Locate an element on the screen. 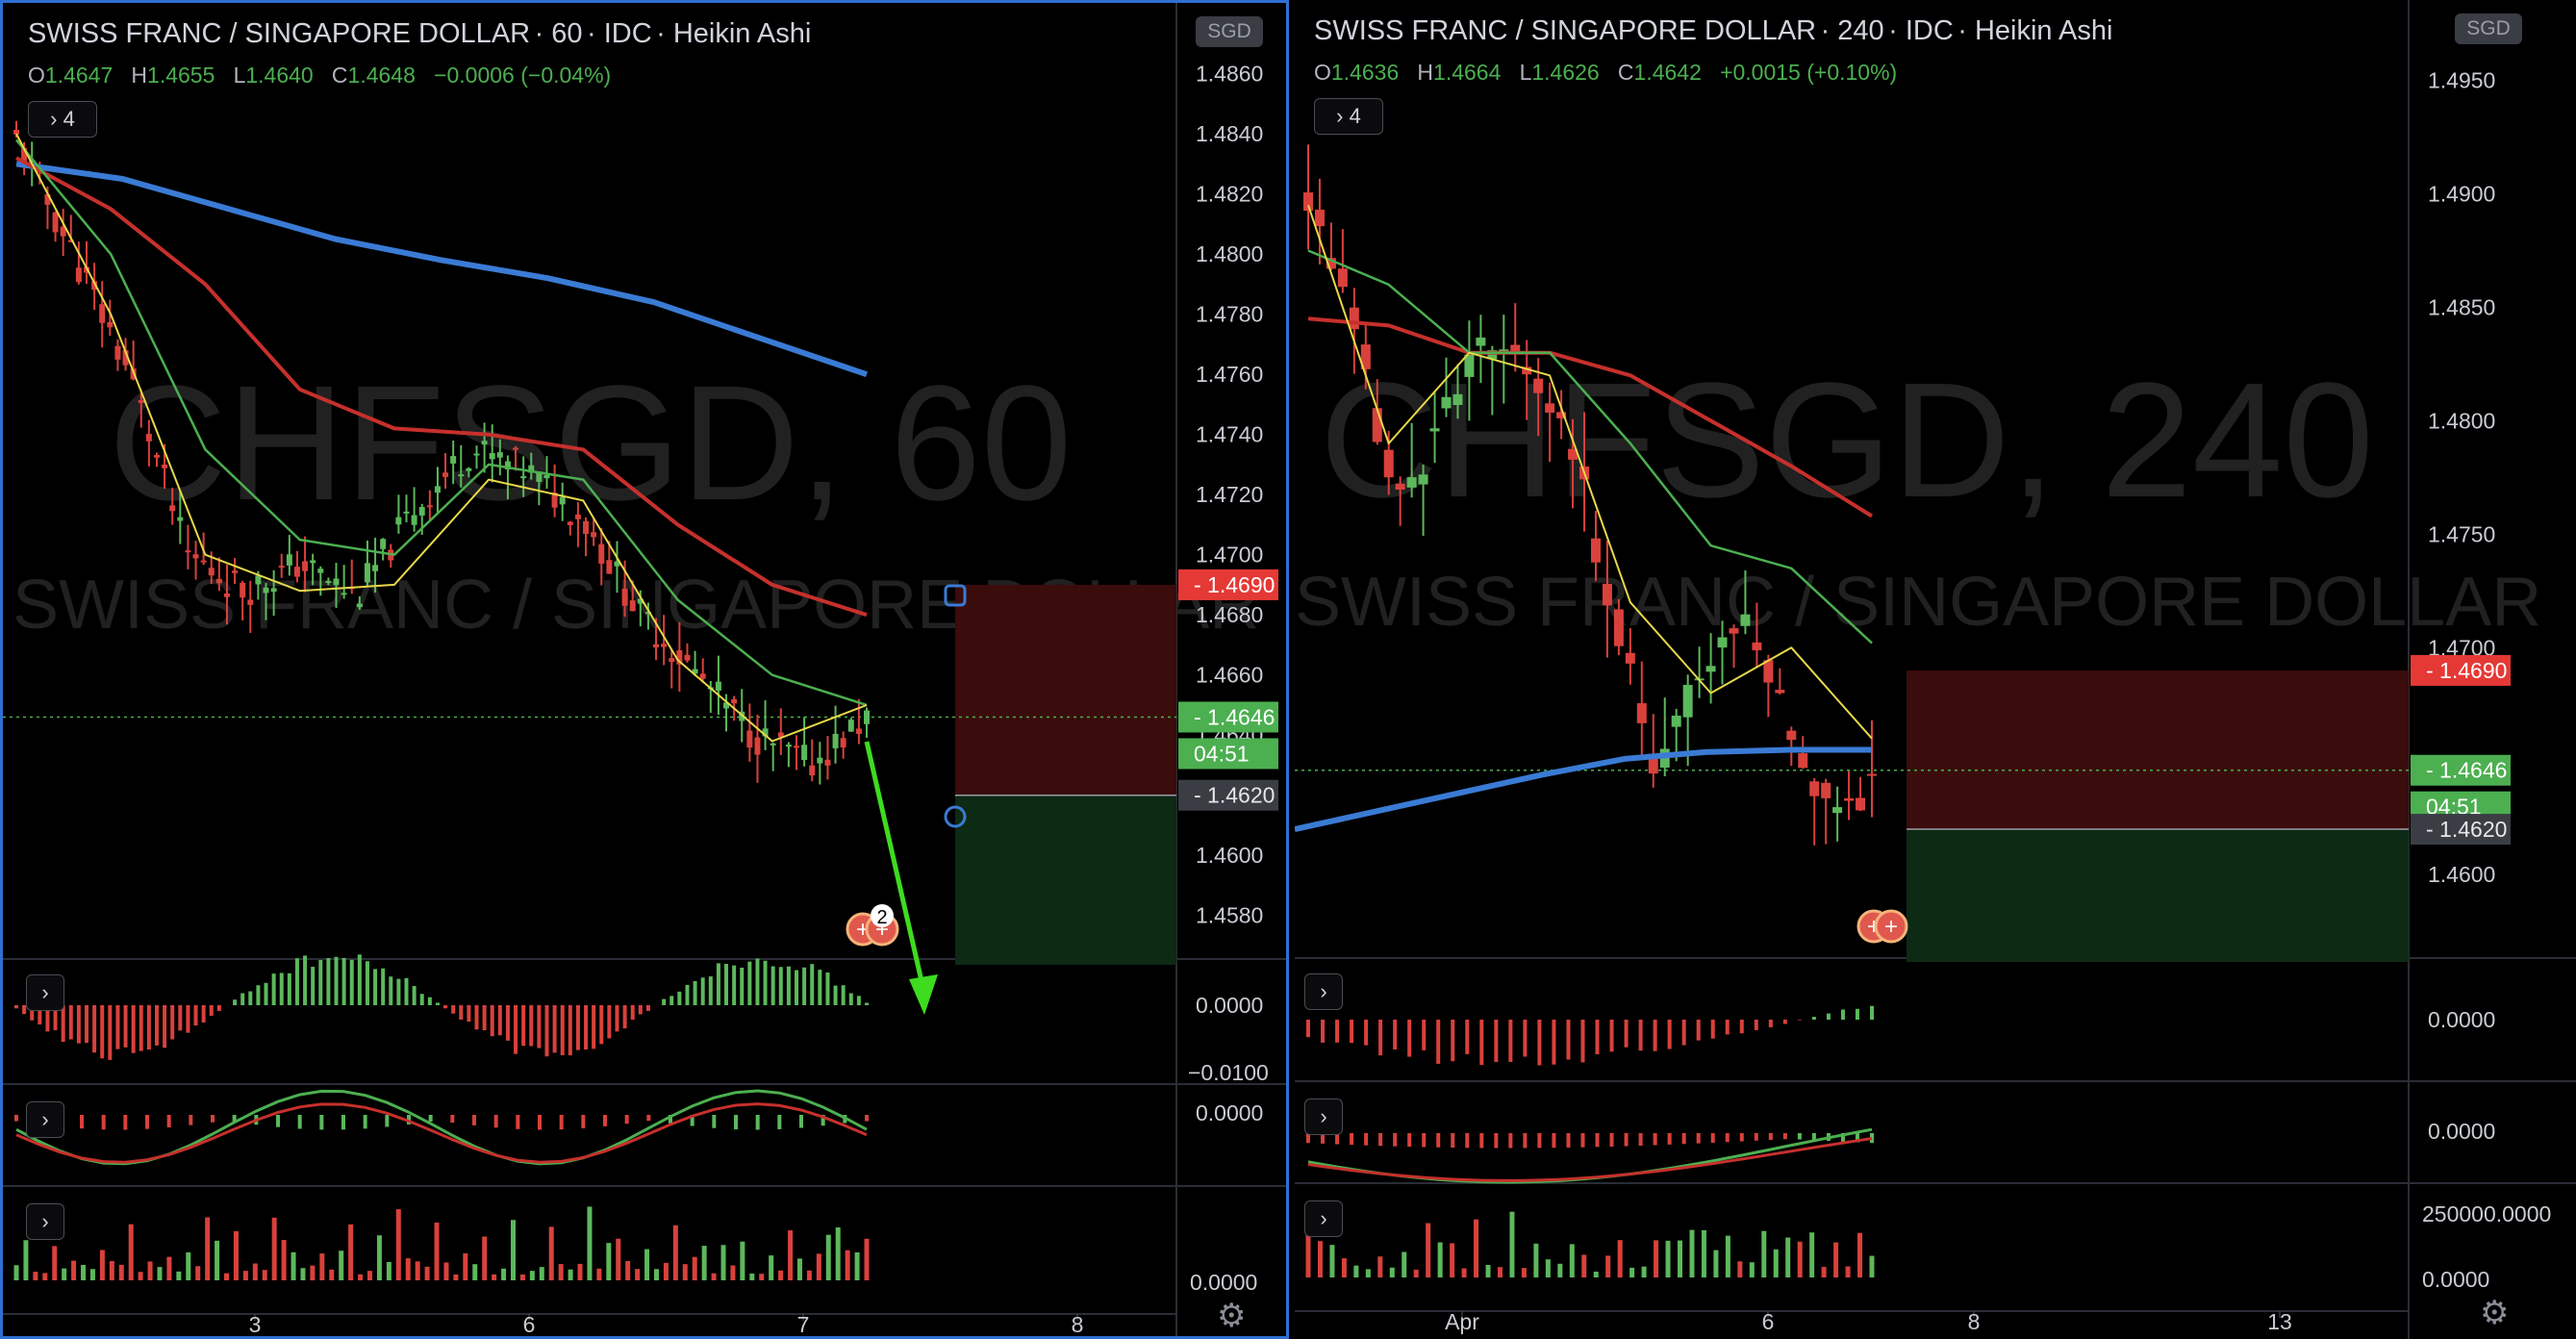 Image resolution: width=2576 pixels, height=1339 pixels. macd-line is located at coordinates (442, 1127).